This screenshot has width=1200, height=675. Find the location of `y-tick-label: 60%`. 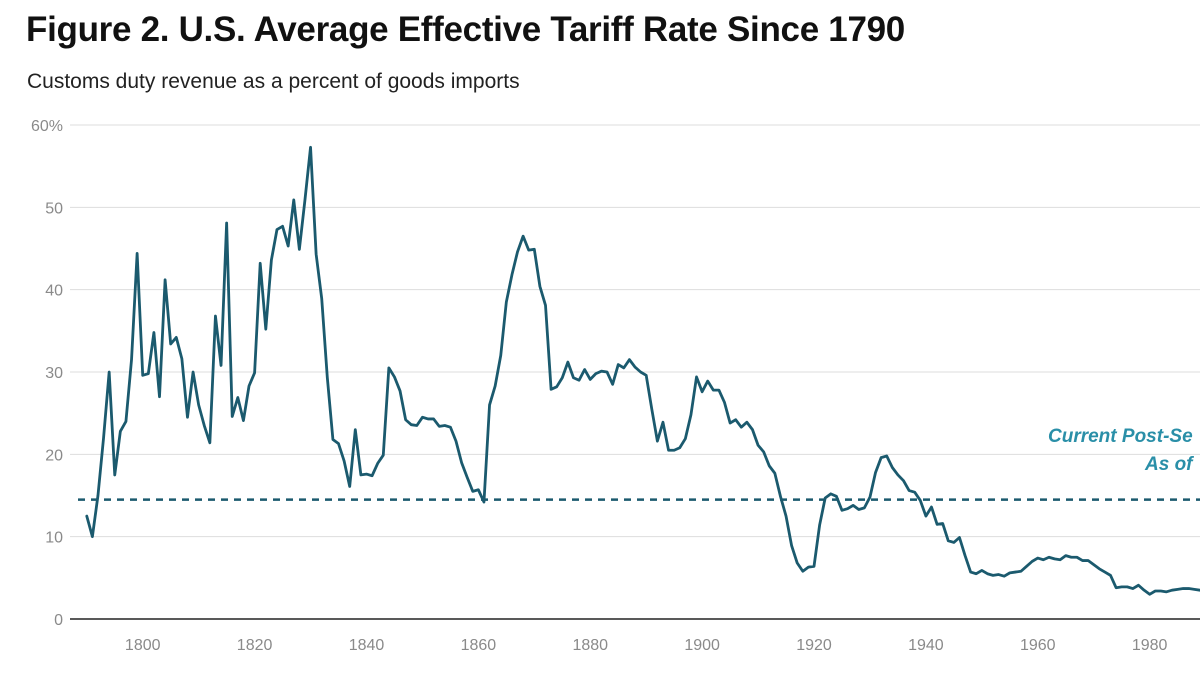

y-tick-label: 60% is located at coordinates (47, 126).